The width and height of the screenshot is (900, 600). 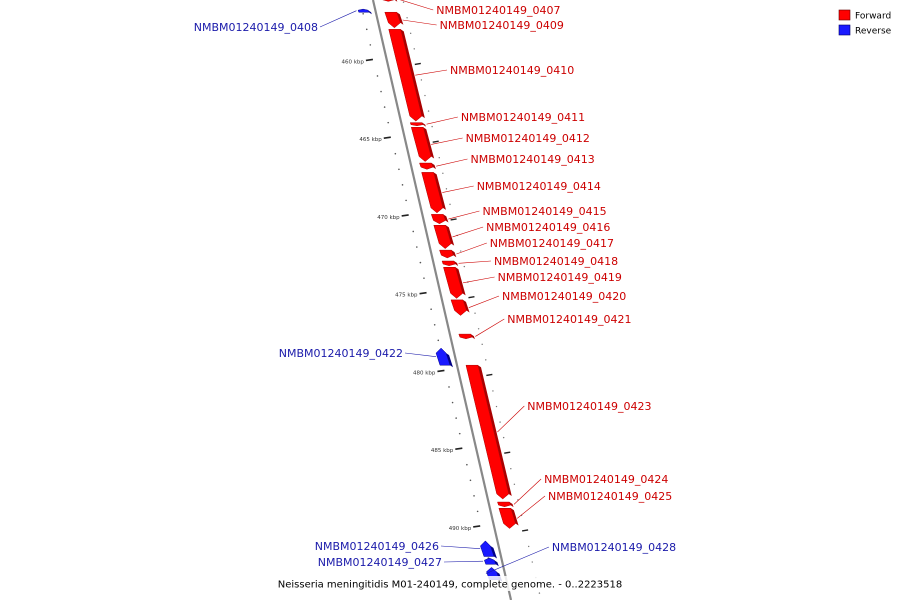 I want to click on gene-label: NMBM01240149_0413, so click(x=532, y=159).